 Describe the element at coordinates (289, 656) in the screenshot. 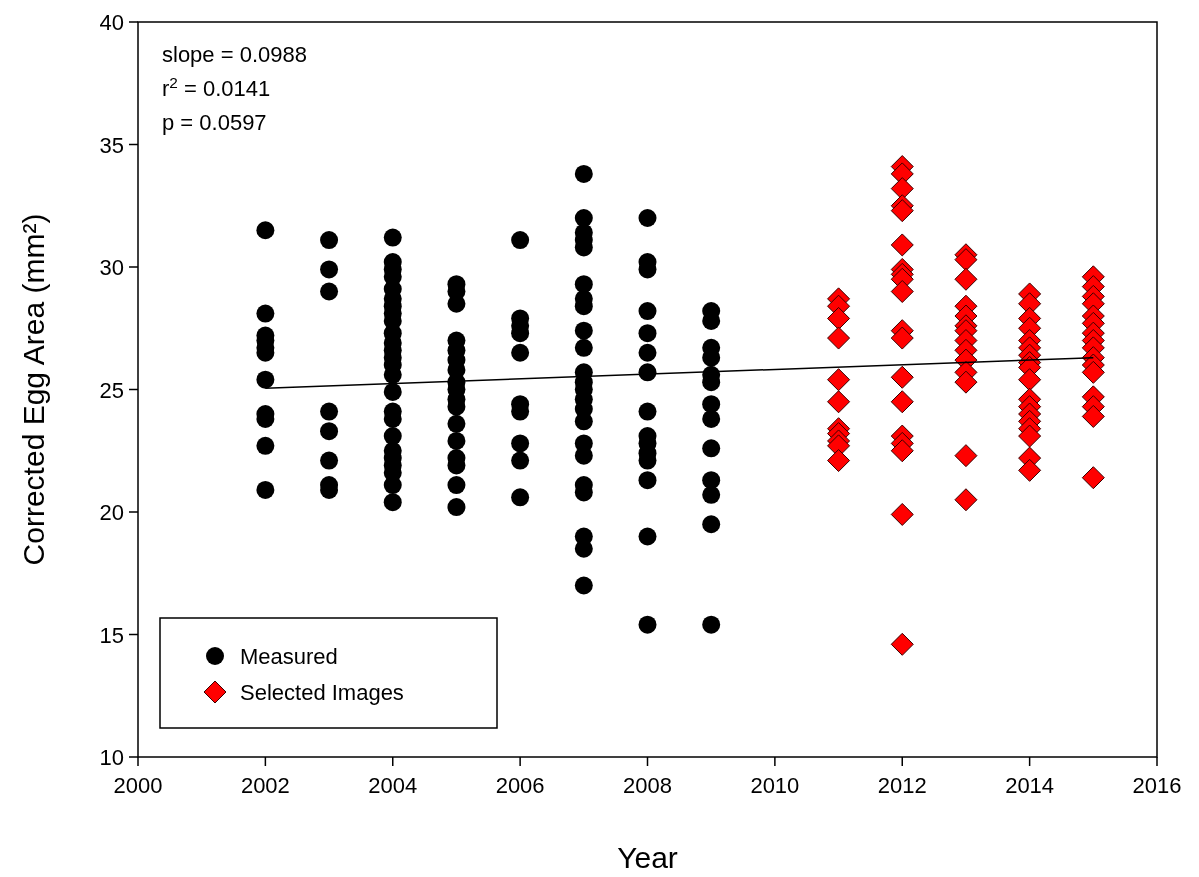

I see `legend-label: Measured` at that location.